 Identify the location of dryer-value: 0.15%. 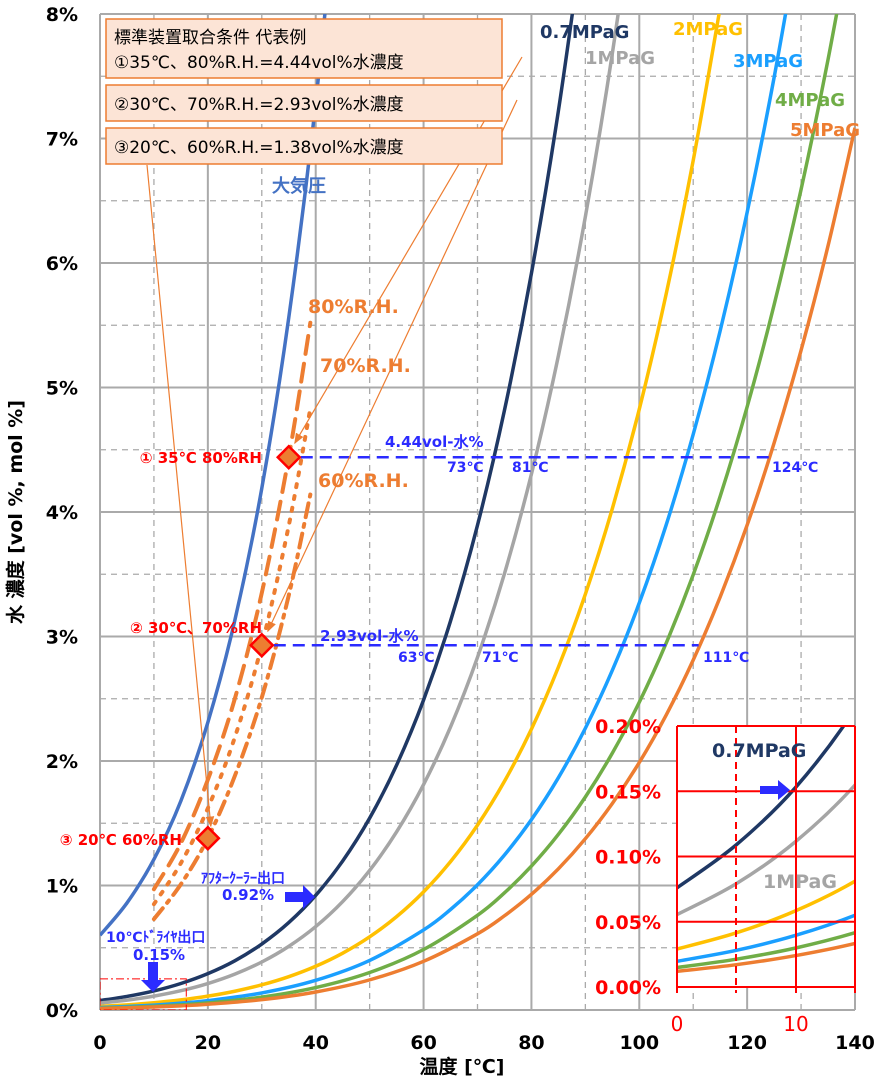
(159, 955).